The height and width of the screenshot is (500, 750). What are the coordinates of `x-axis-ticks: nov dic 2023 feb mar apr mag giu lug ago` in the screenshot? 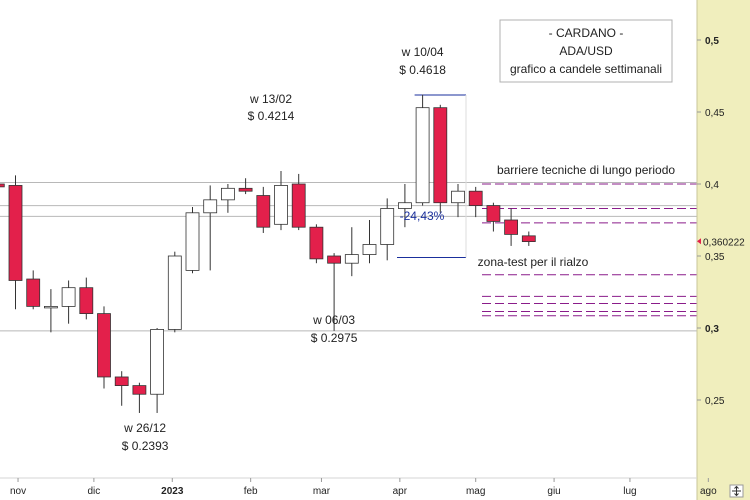 It's located at (363, 487).